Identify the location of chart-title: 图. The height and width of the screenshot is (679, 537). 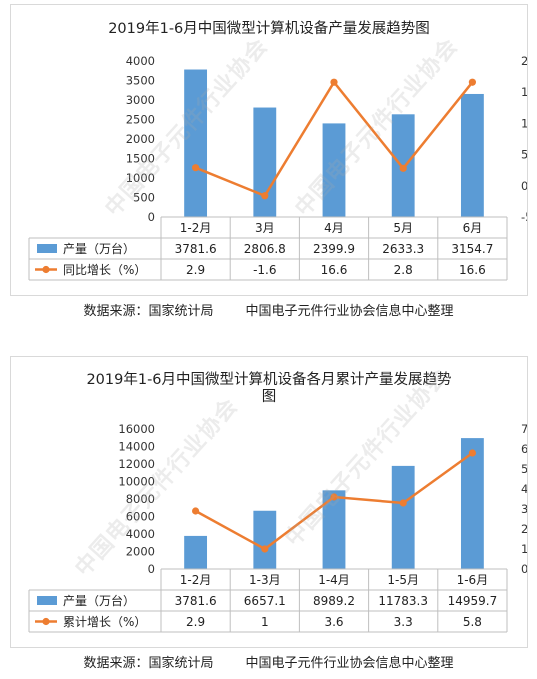
(269, 397).